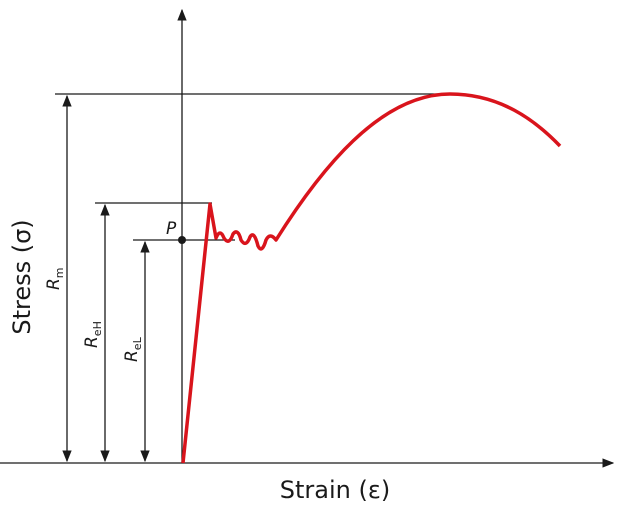  I want to click on subscript: eH, so click(97, 328).